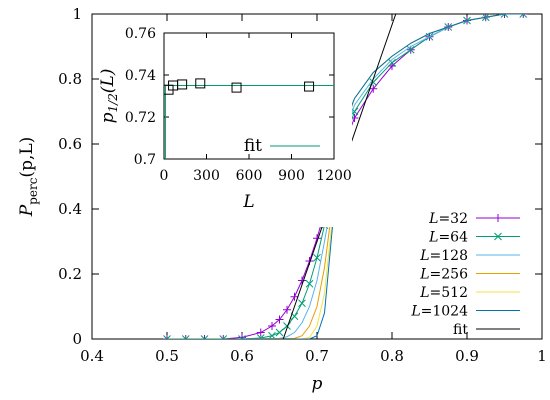 This screenshot has height=400, width=550. Describe the element at coordinates (248, 202) in the screenshot. I see `inset-x-axis-label: L` at that location.